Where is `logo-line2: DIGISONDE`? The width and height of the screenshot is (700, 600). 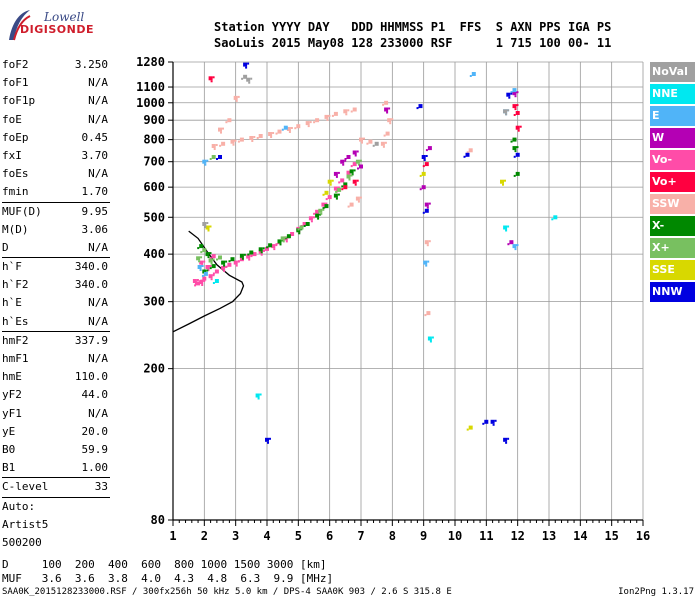
logo-line2: DIGISONDE is located at coordinates (57, 29).